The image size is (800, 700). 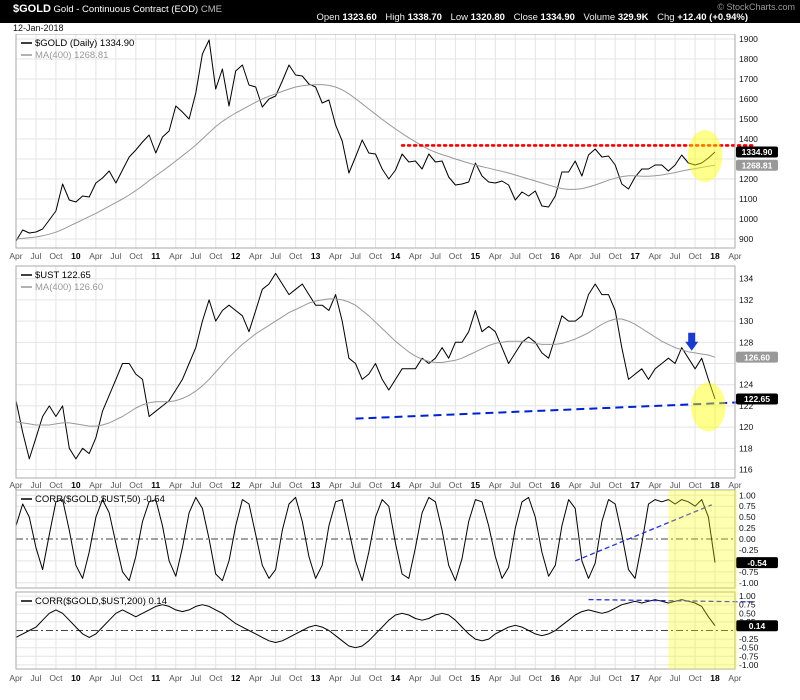 I want to click on y-tick-label: 134, so click(x=746, y=279).